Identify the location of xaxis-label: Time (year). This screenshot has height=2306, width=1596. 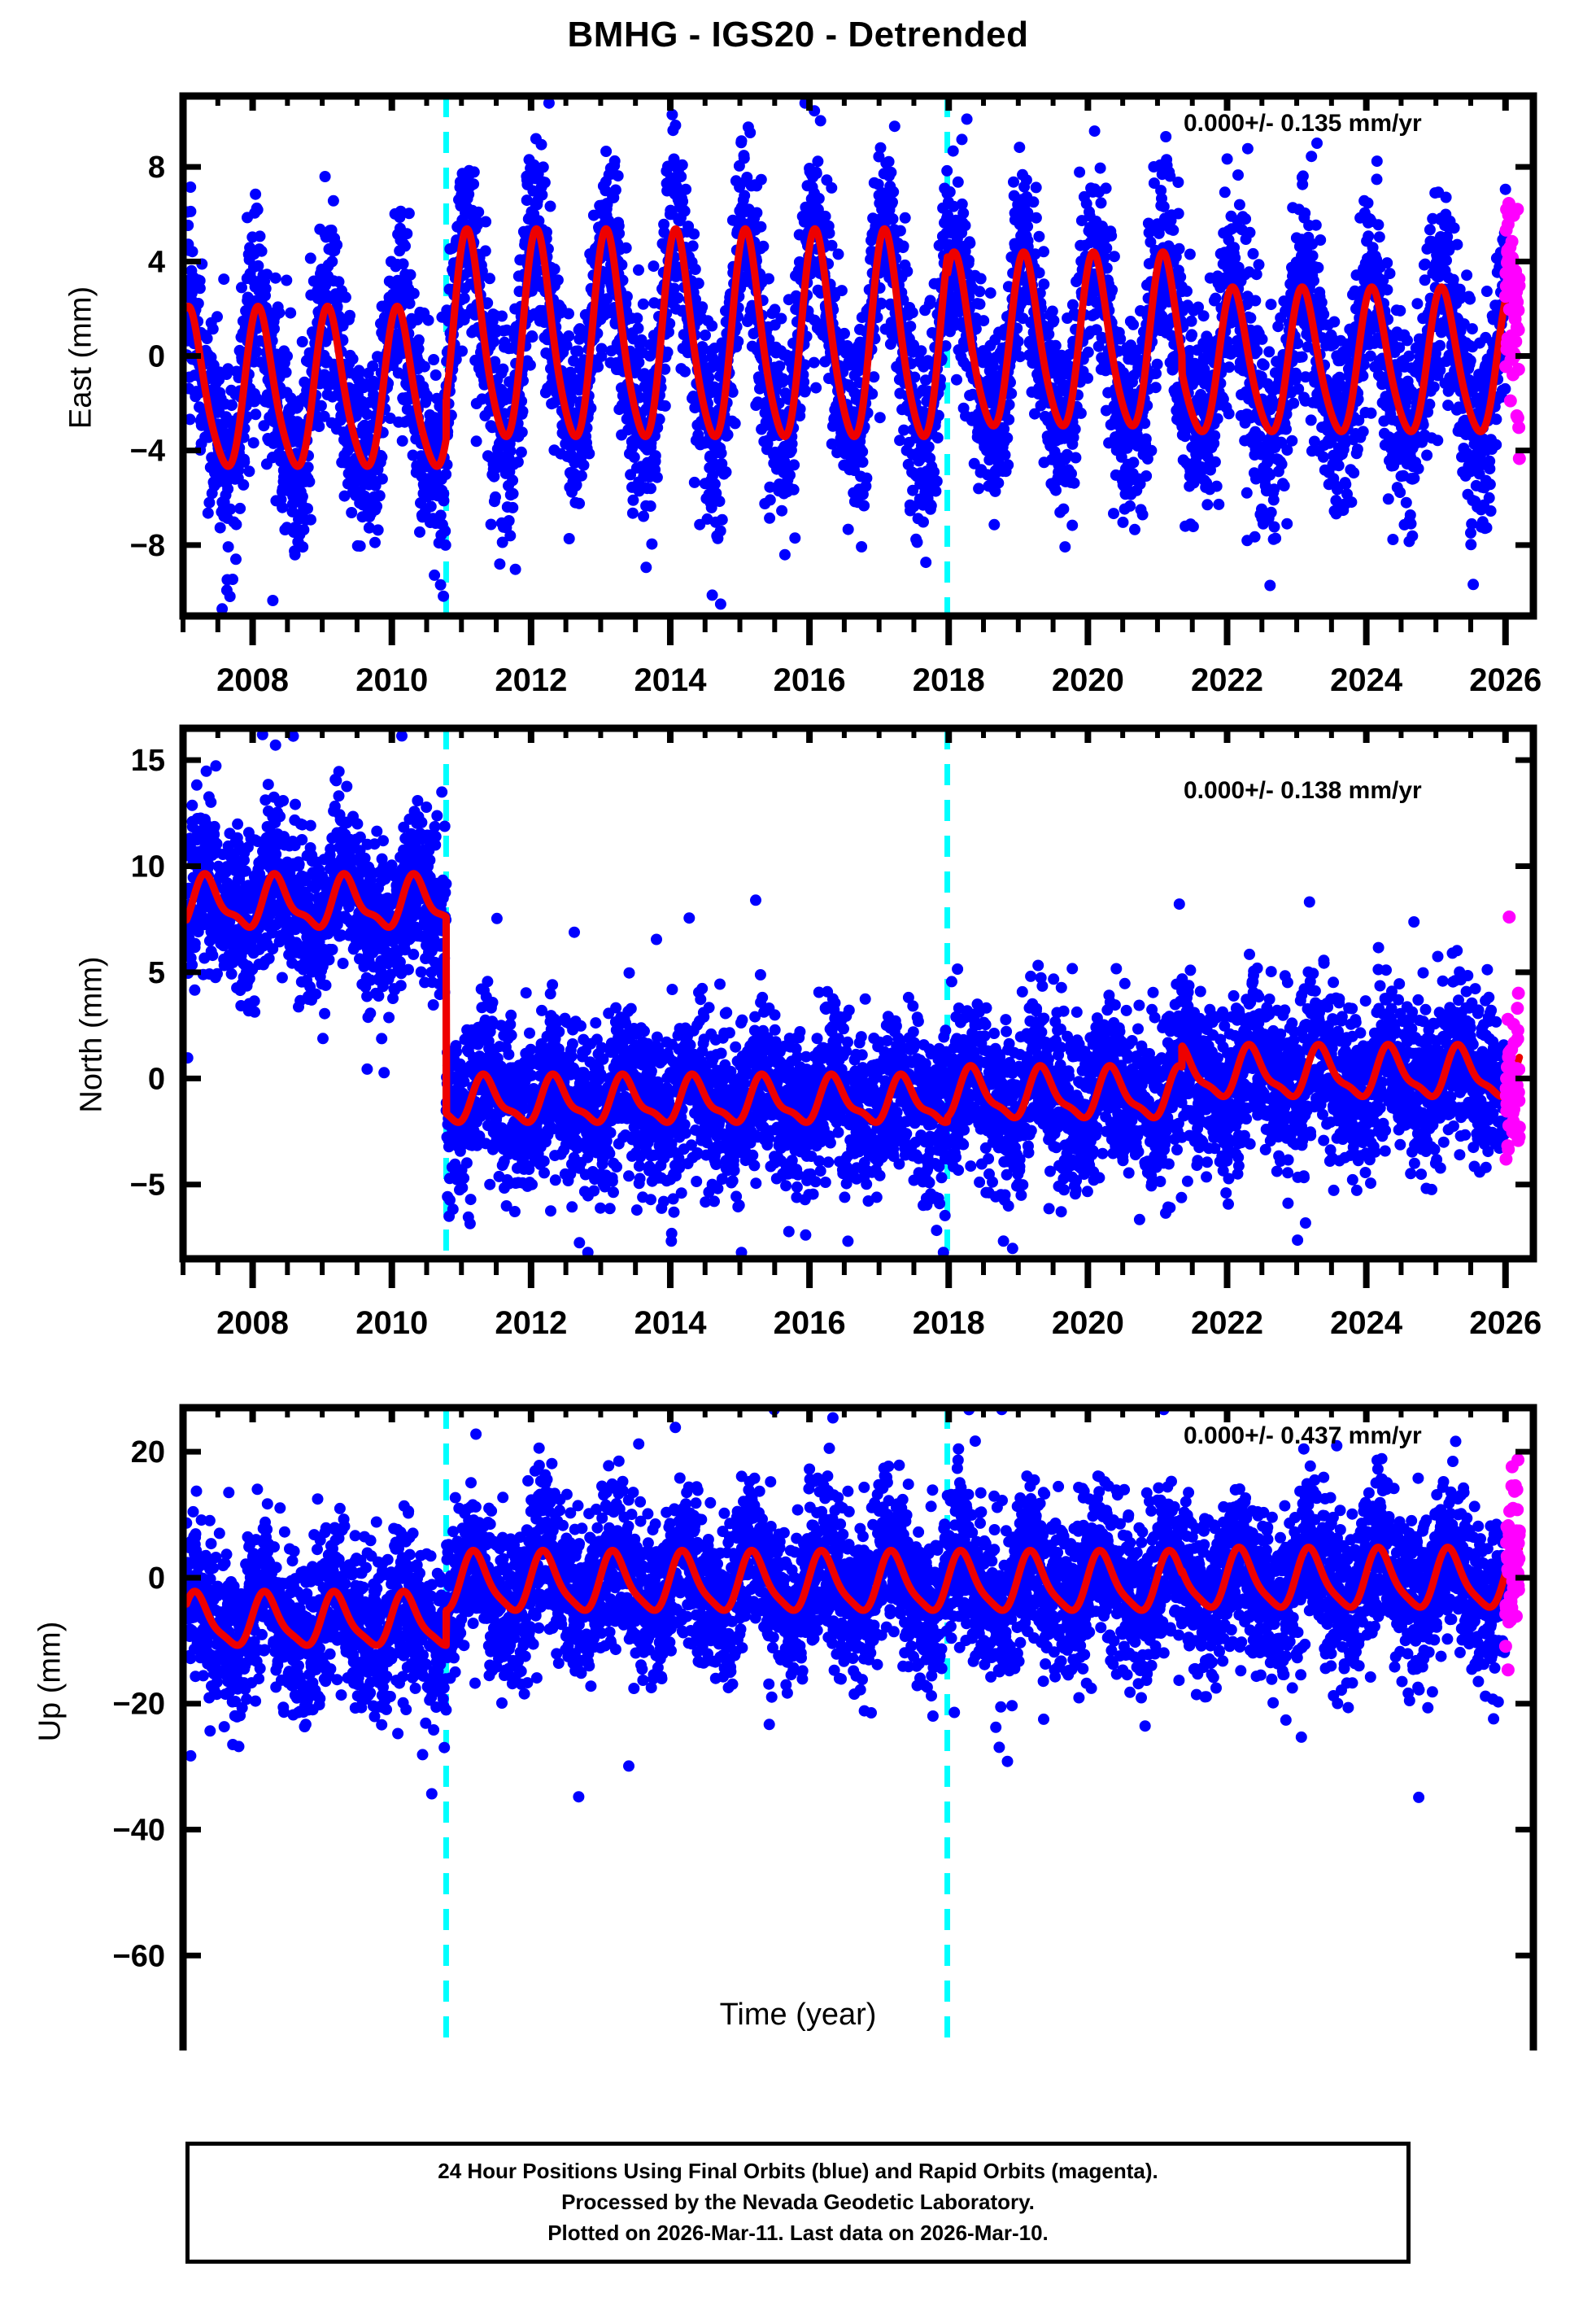
(798, 2015).